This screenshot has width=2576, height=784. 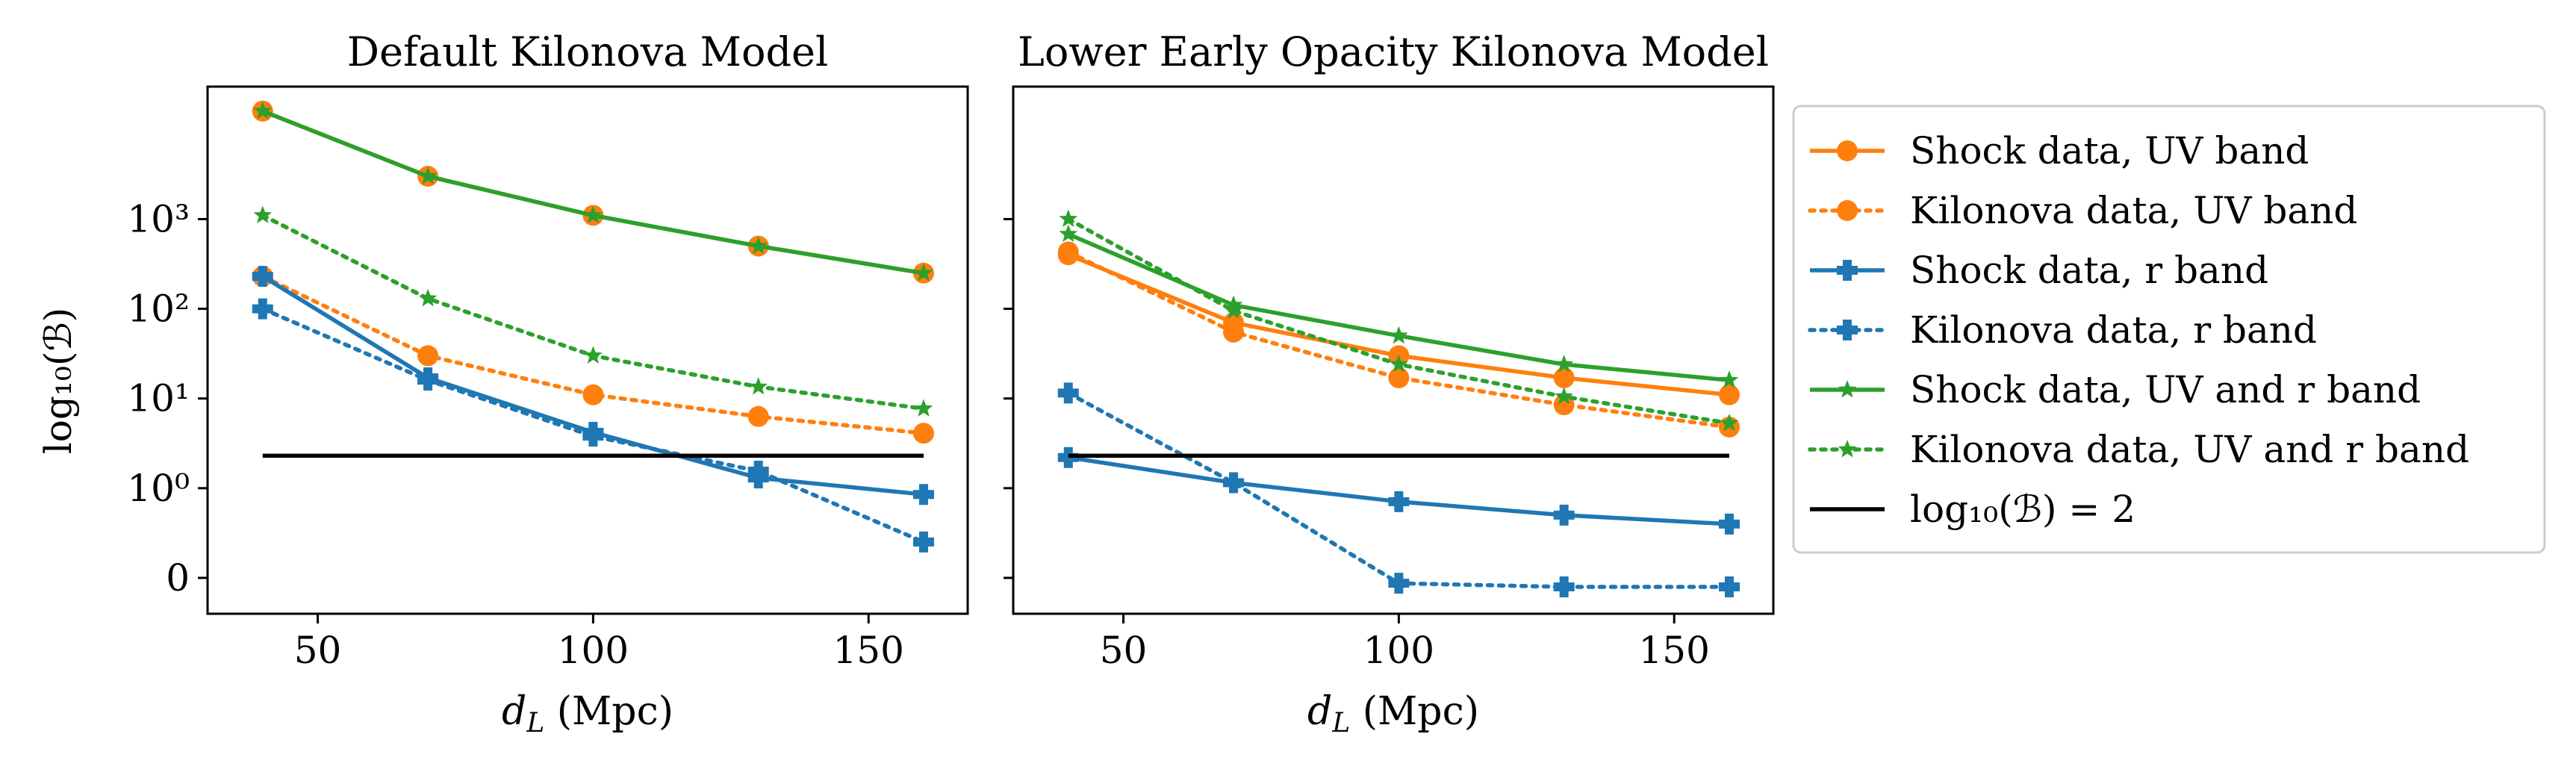 I want to click on legend-entry: Kilonova data, r band, so click(x=2062, y=330).